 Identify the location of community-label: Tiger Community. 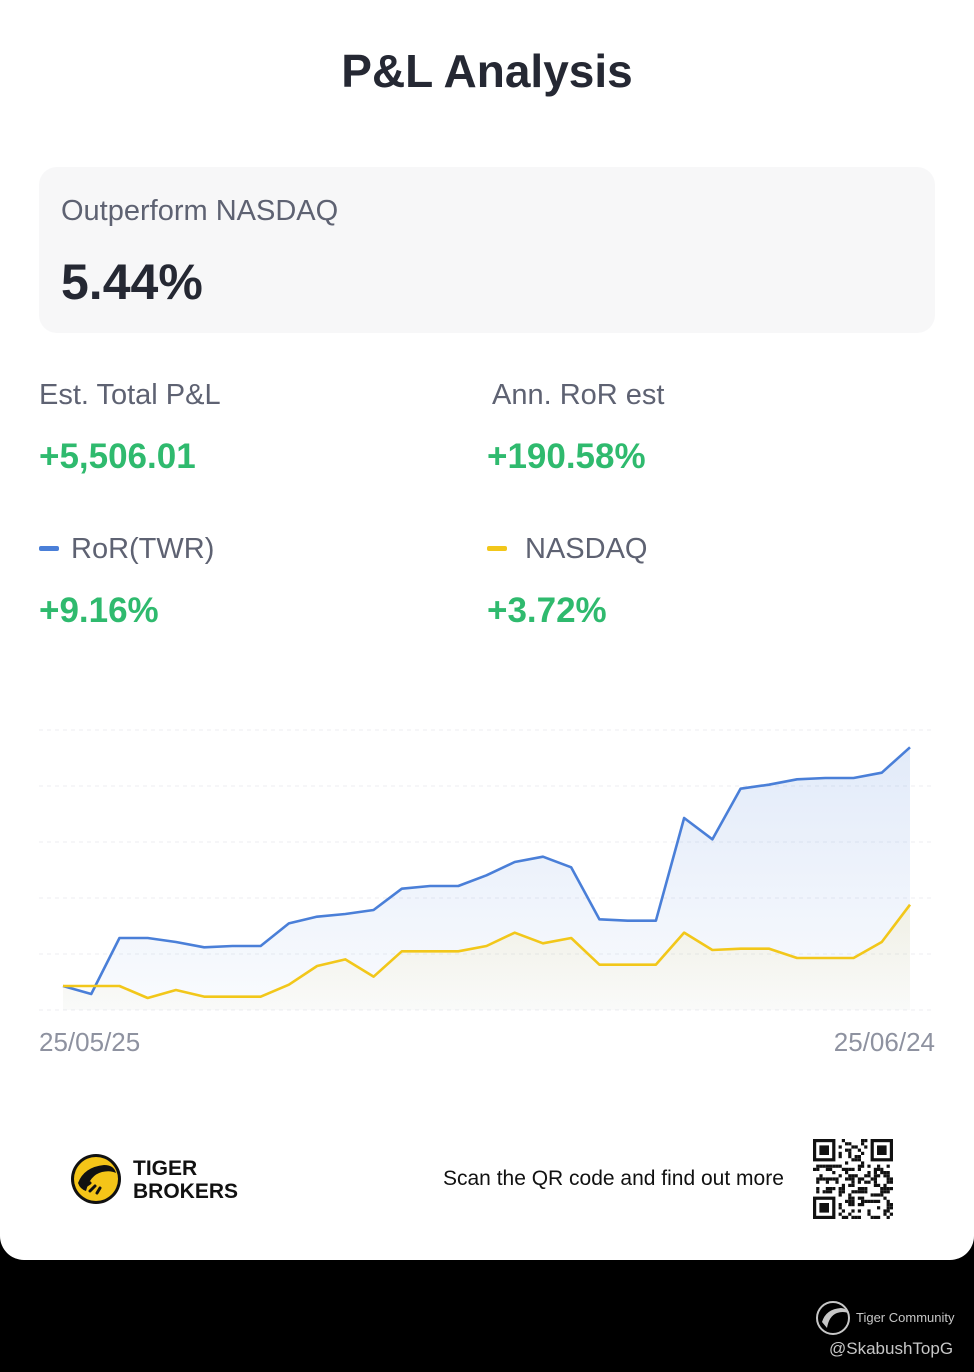
(905, 1317).